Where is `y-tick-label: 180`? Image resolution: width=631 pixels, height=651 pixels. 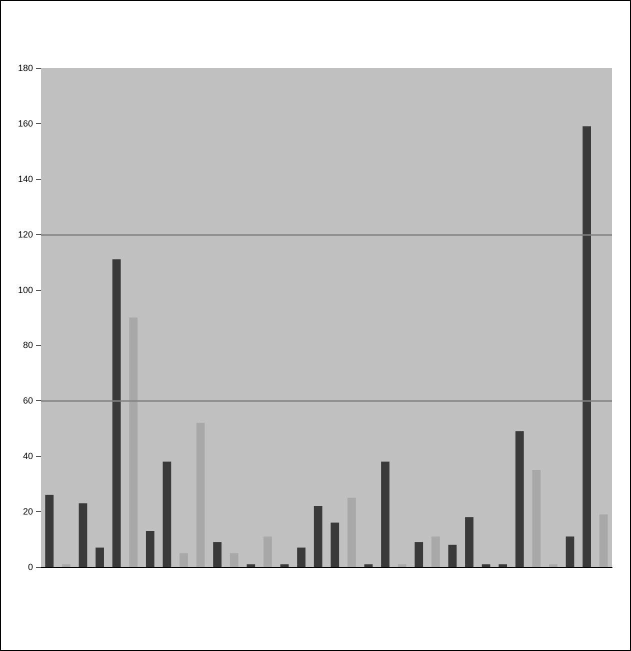 y-tick-label: 180 is located at coordinates (25, 68).